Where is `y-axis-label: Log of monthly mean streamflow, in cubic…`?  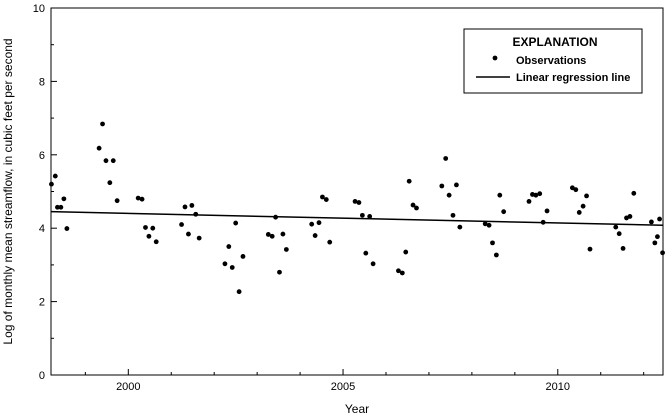
y-axis-label: Log of monthly mean streamflow, in cubic… is located at coordinates (8, 191).